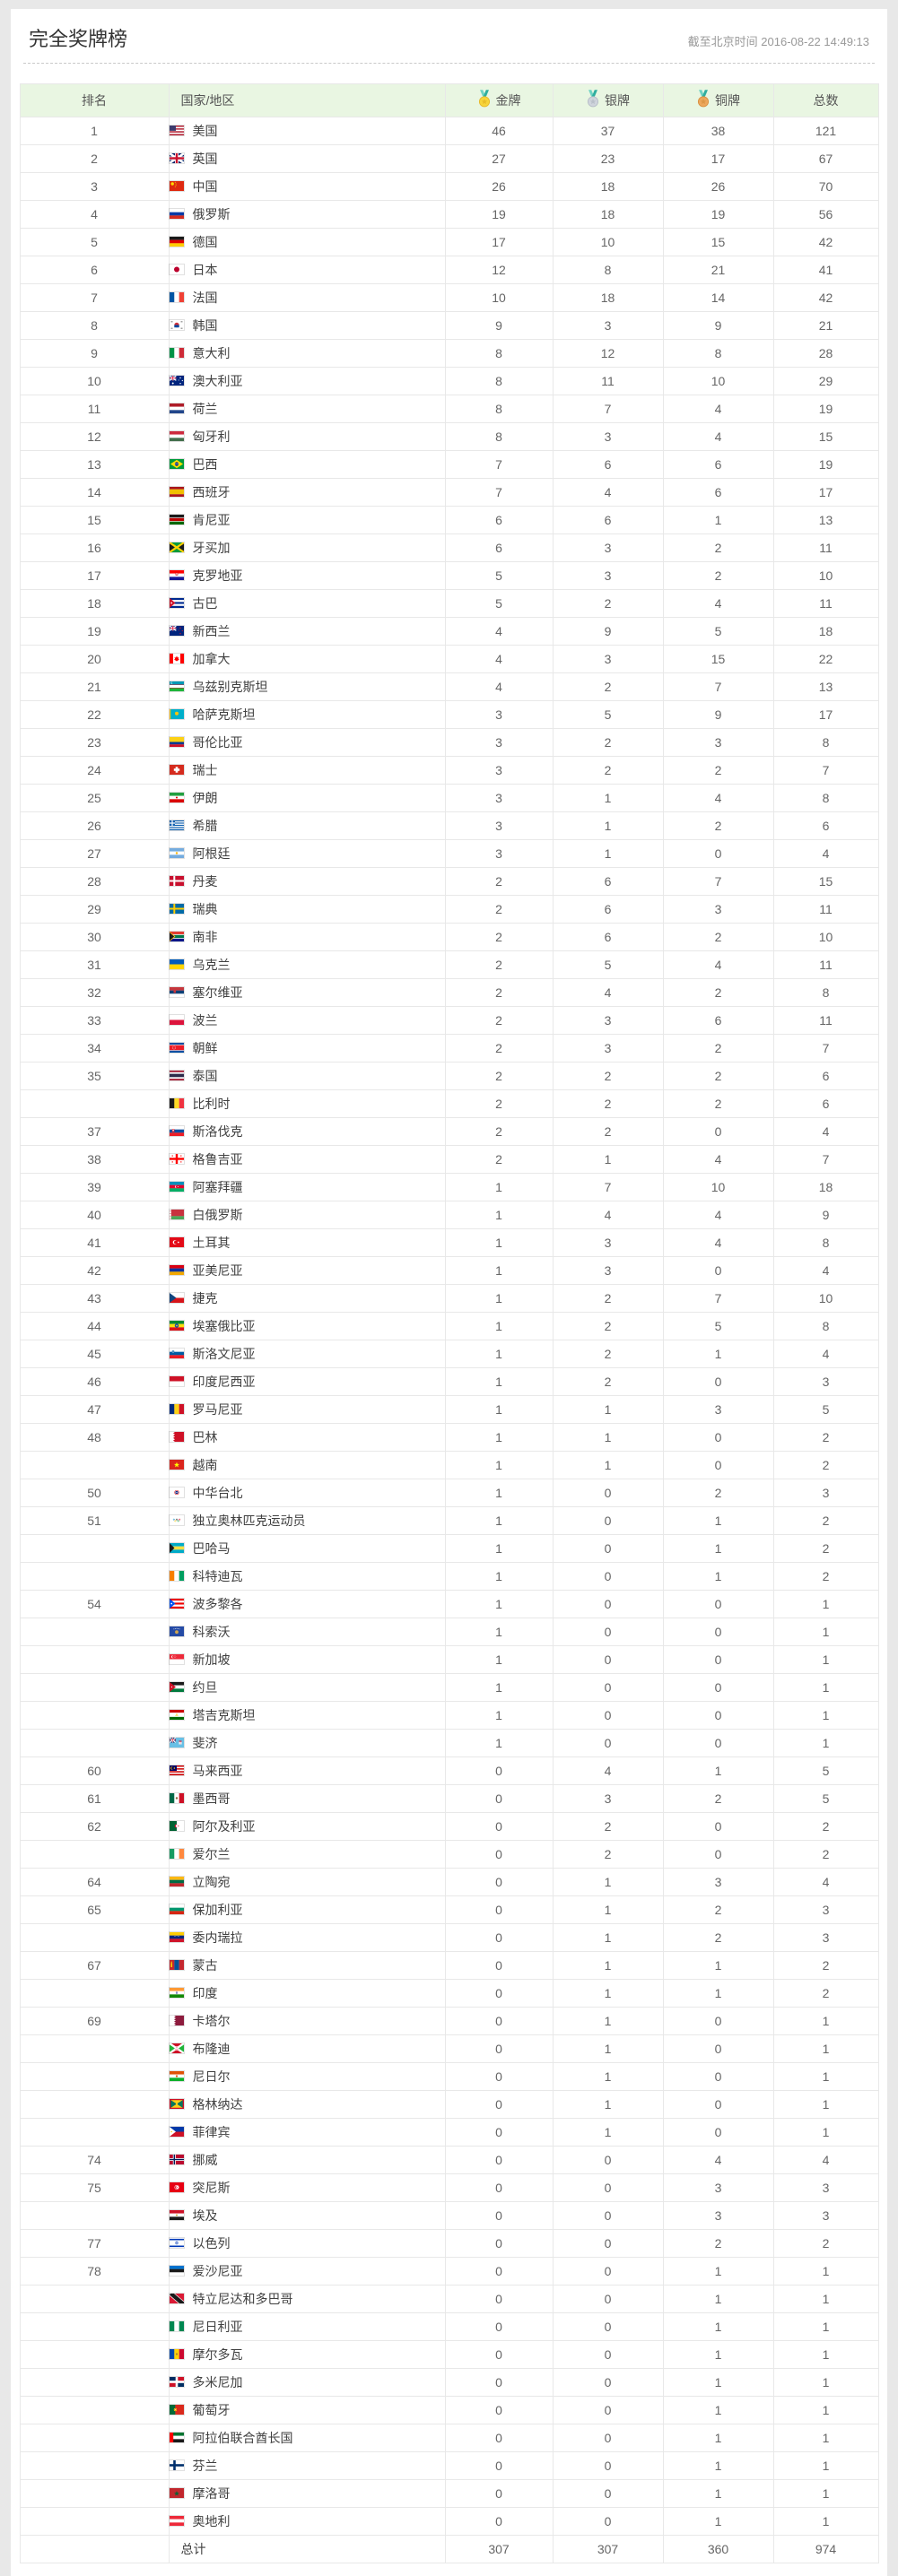 The width and height of the screenshot is (898, 2576). Describe the element at coordinates (718, 1326) in the screenshot. I see `bronze-count-cell: 5` at that location.